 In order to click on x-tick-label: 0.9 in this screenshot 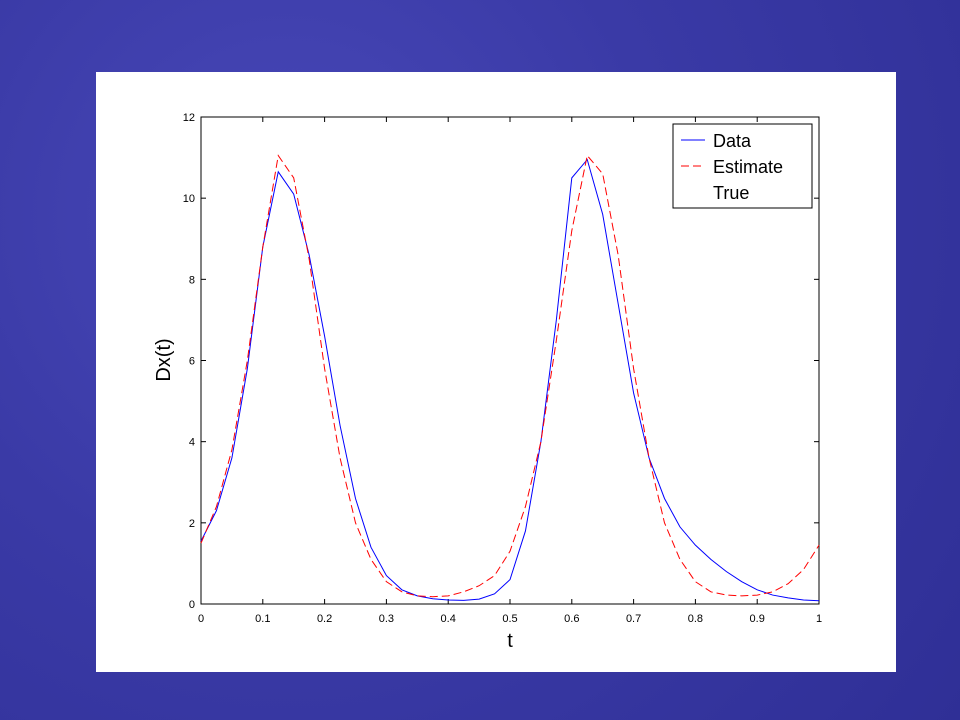, I will do `click(757, 619)`.